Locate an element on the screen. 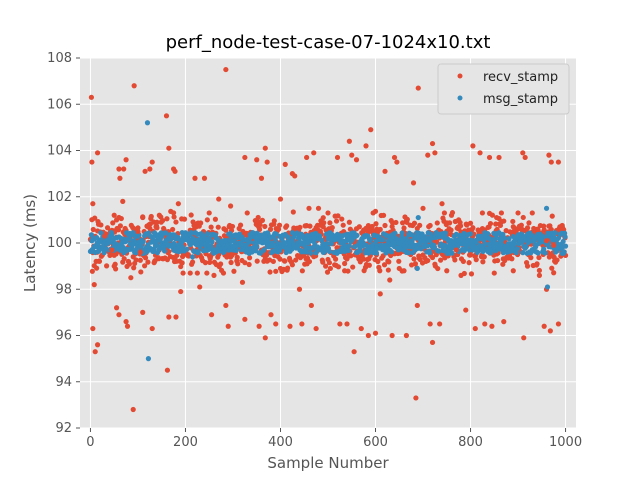  msg-stamp-dense-band is located at coordinates (328, 242).